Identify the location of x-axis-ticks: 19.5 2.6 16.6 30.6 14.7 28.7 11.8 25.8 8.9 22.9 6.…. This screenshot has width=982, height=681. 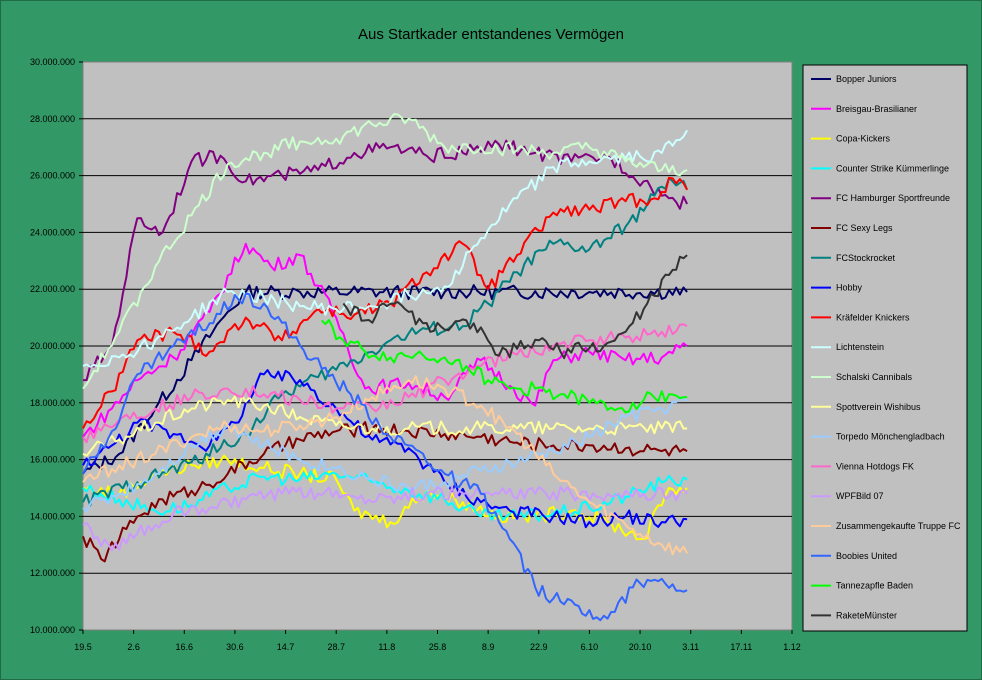
(437, 641).